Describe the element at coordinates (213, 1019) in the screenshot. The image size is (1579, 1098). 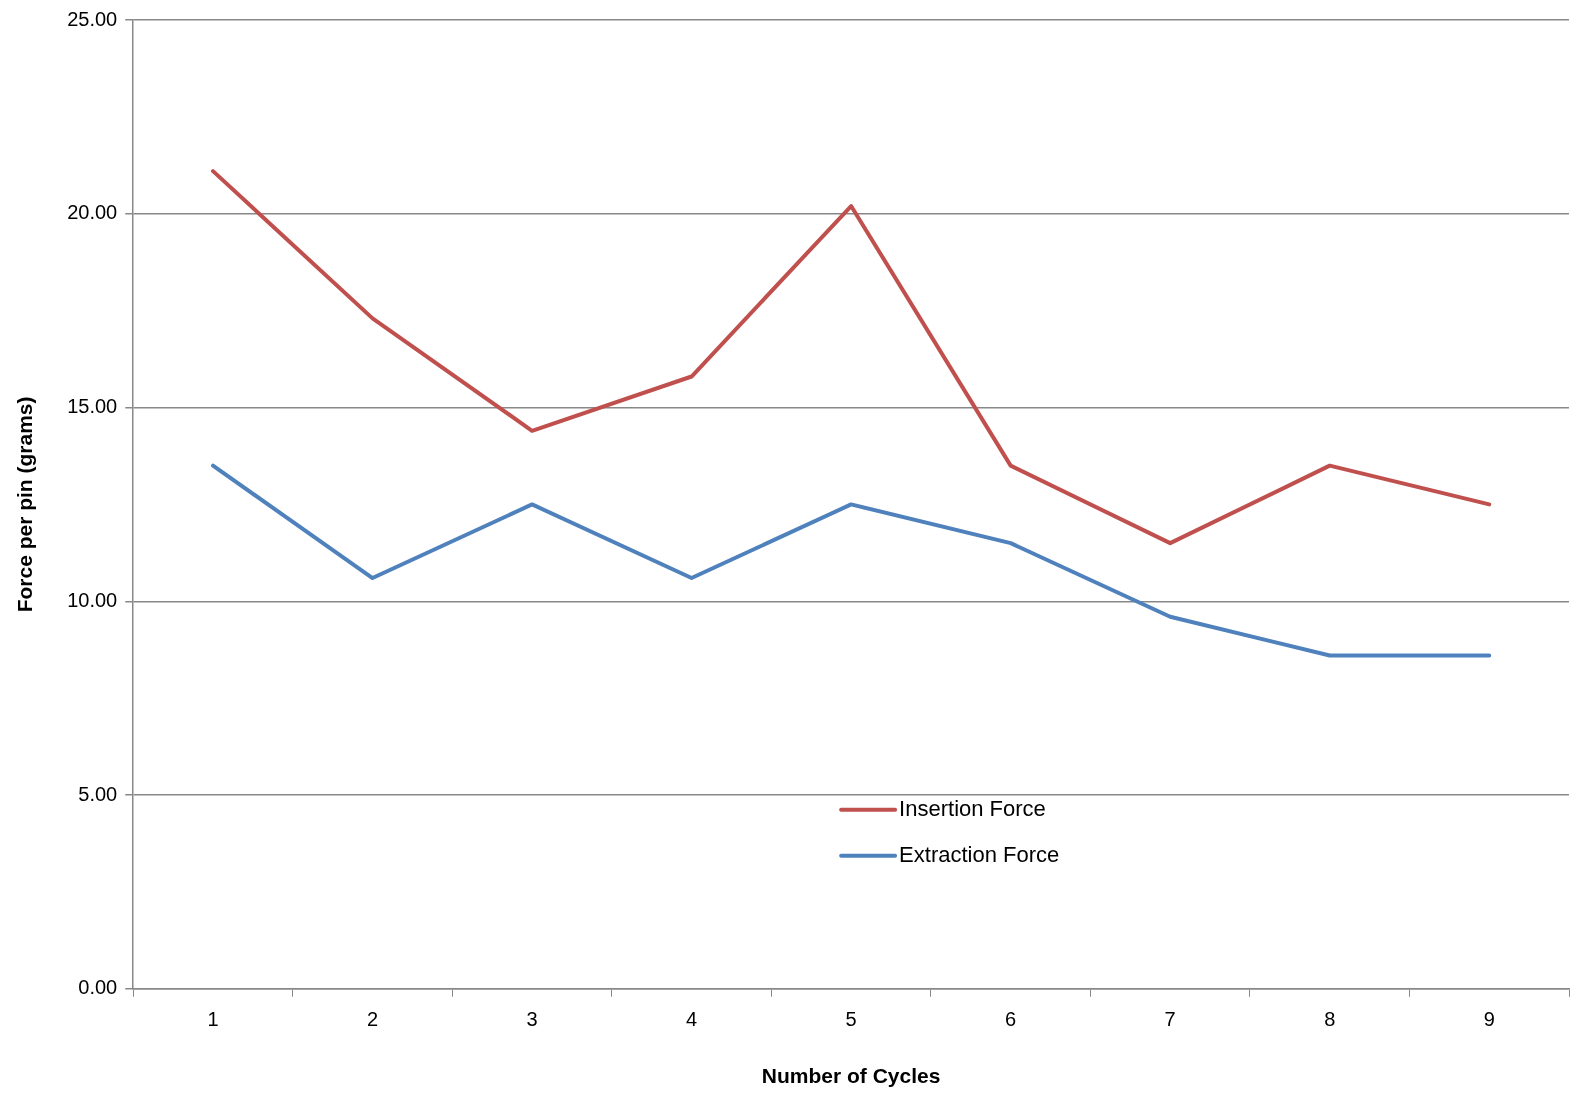
I see `x-tick-label: 1` at that location.